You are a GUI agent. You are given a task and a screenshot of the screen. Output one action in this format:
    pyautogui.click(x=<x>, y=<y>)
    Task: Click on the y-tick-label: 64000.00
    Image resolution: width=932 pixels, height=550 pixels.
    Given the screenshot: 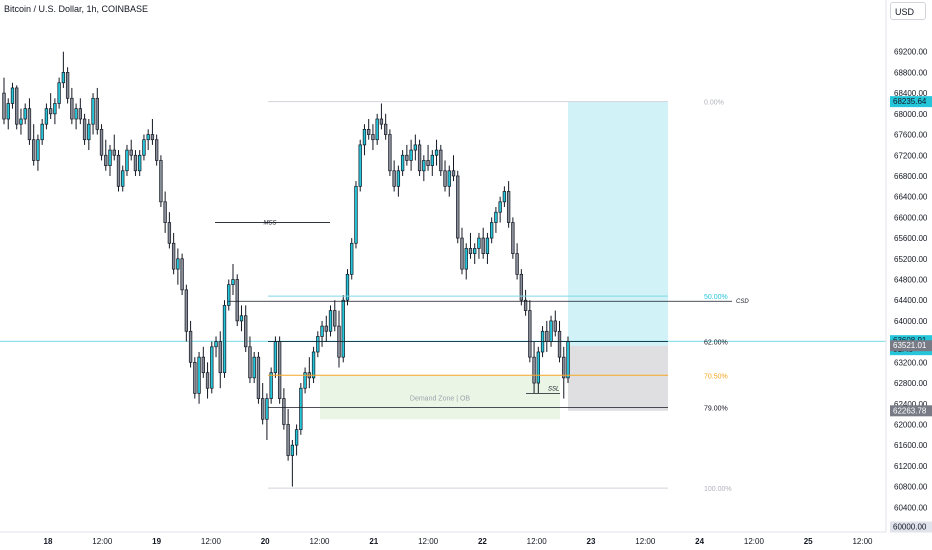 What is the action you would take?
    pyautogui.click(x=911, y=321)
    